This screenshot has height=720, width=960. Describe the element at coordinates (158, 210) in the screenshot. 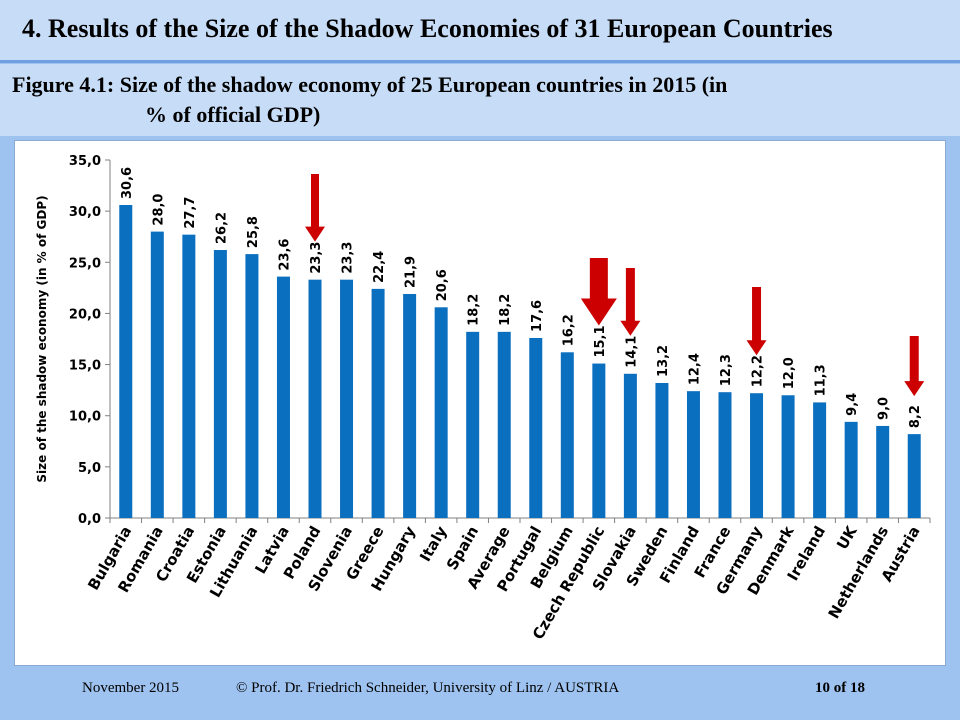

I see `data-label: 28,0` at that location.